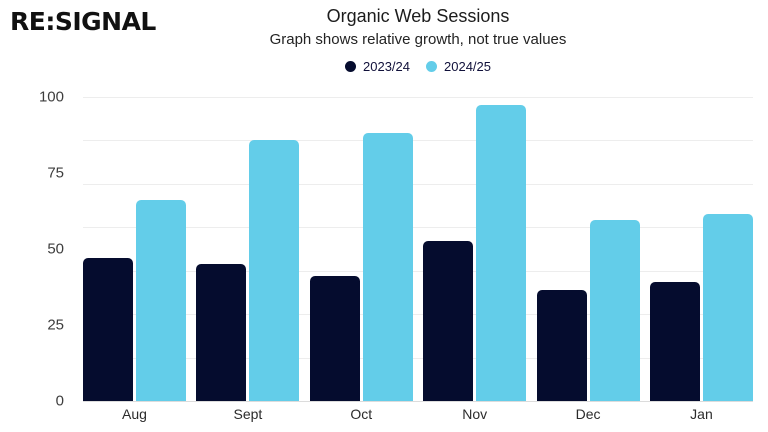 The height and width of the screenshot is (432, 768). I want to click on legend-label: 2023/24, so click(386, 66).